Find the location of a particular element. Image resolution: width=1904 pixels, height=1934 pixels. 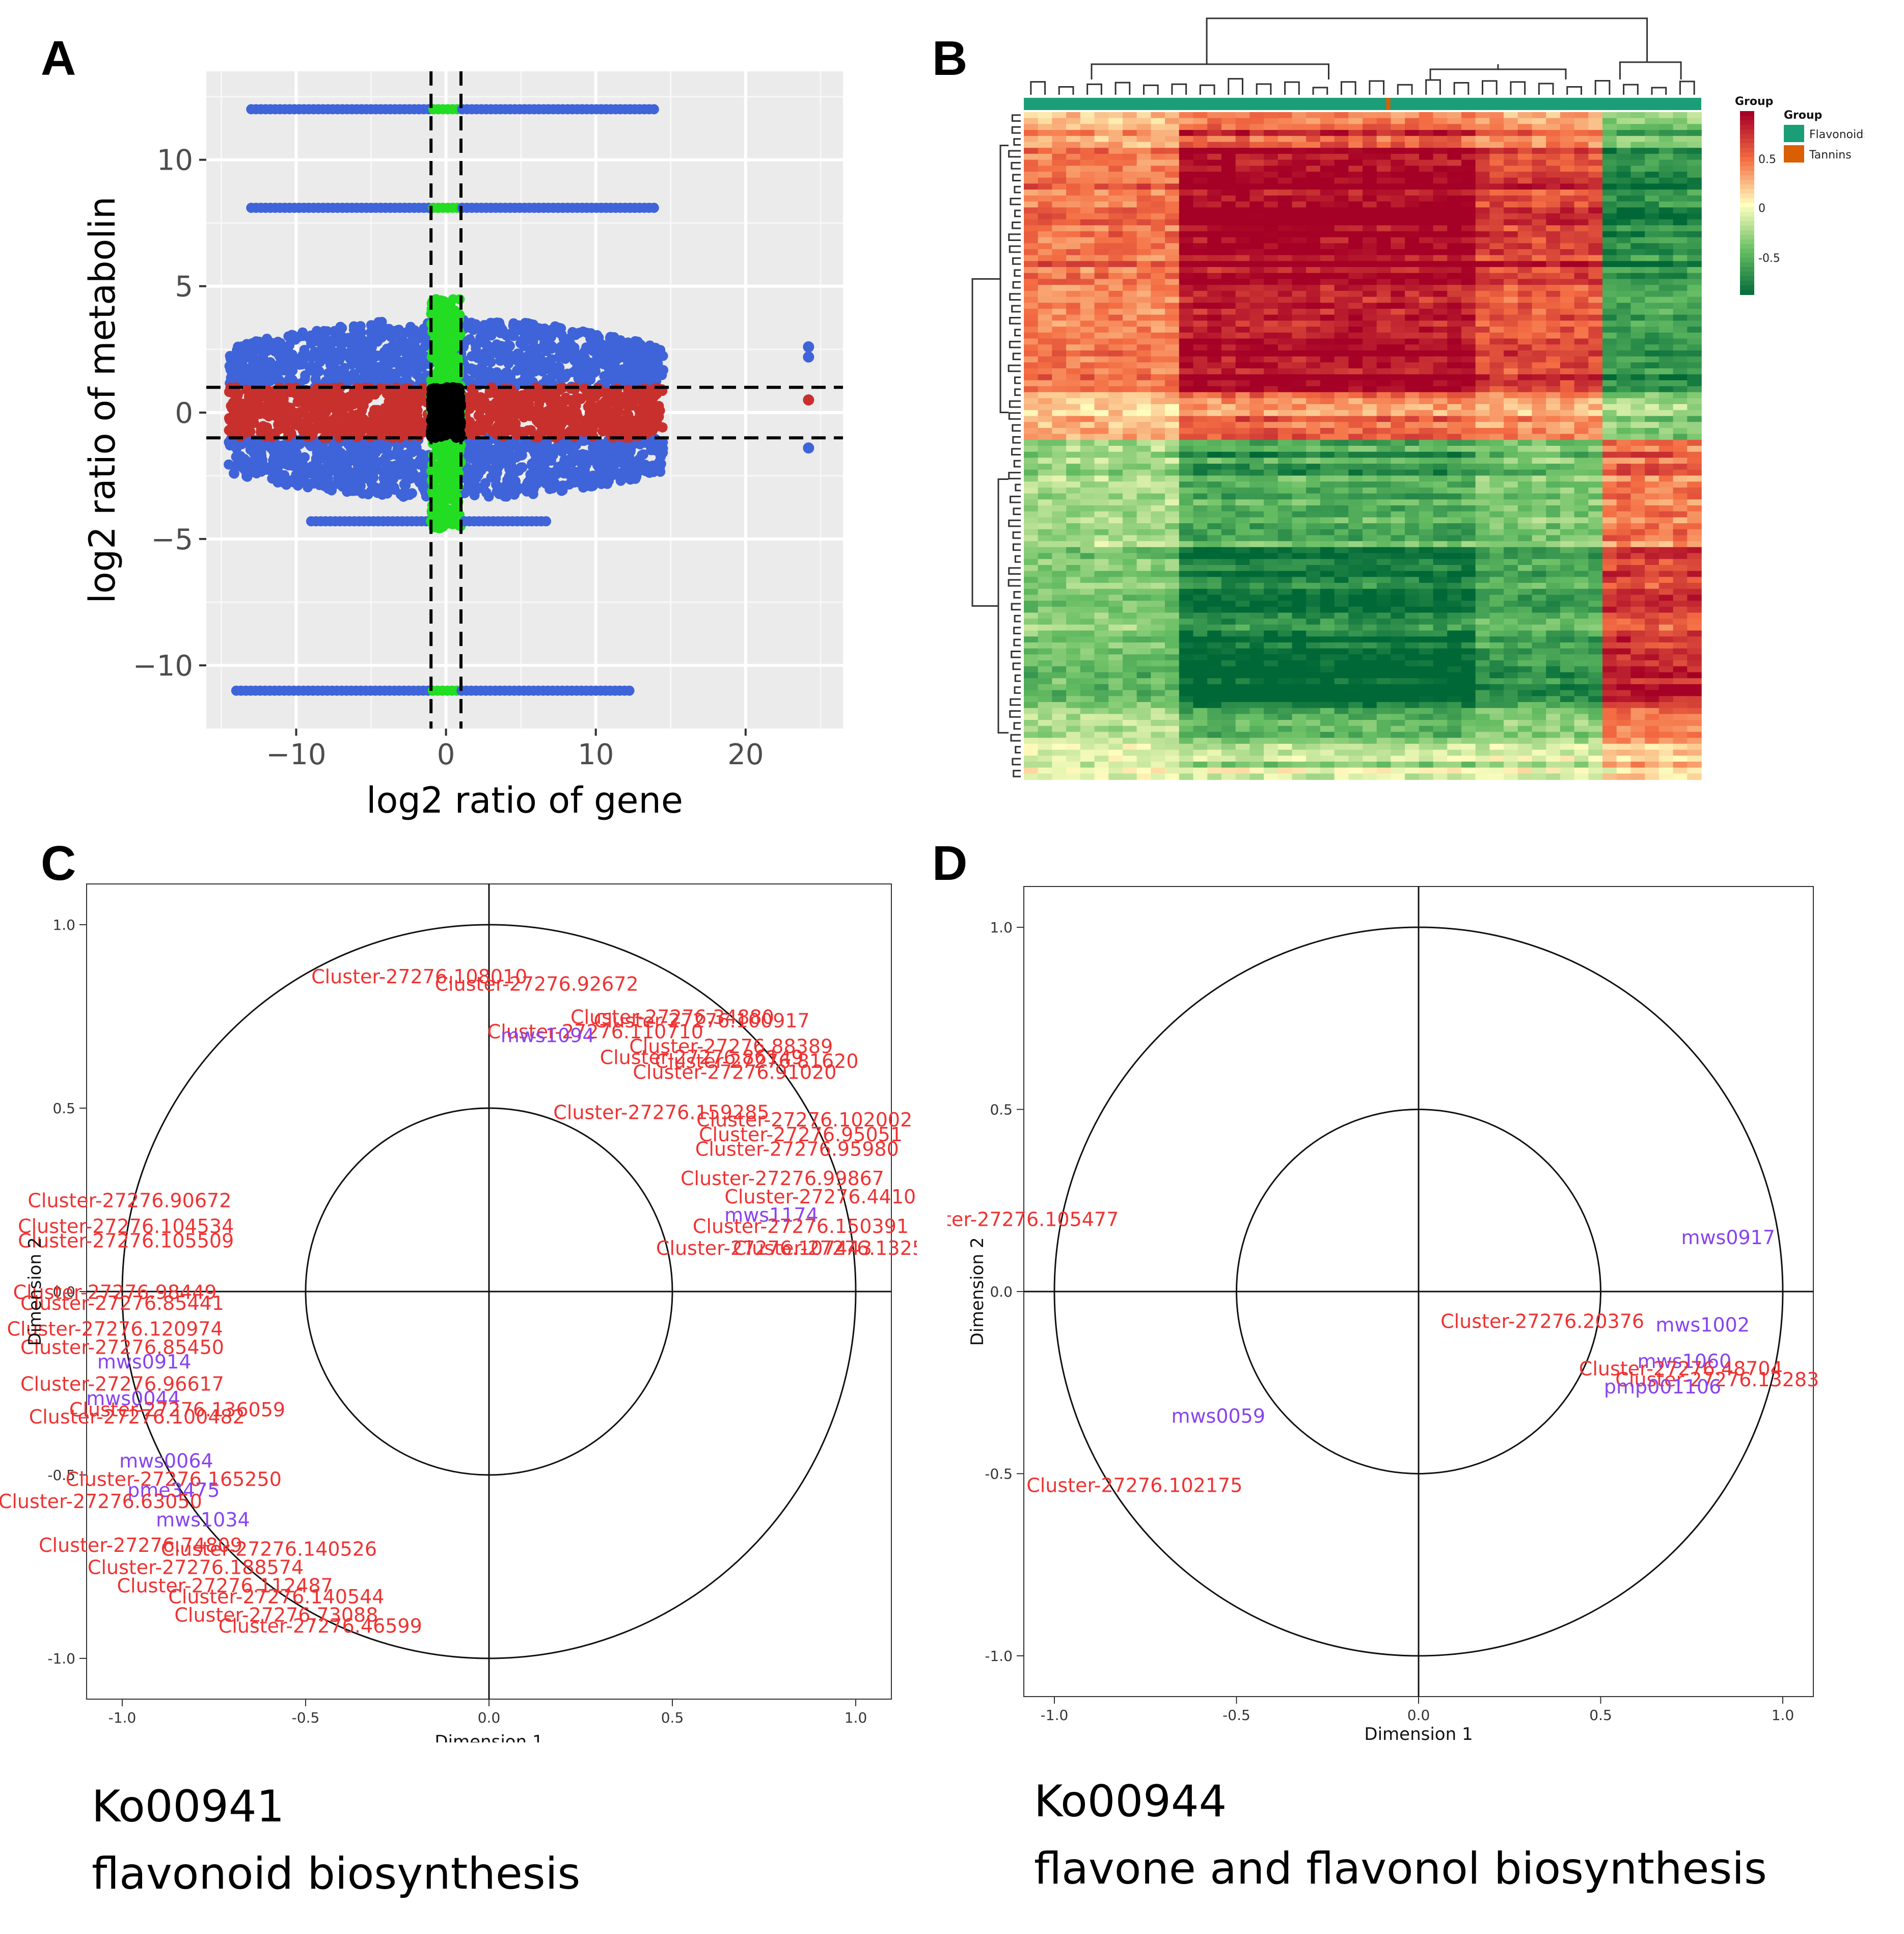

panel-b-column-dendrogram is located at coordinates (1362, 56).